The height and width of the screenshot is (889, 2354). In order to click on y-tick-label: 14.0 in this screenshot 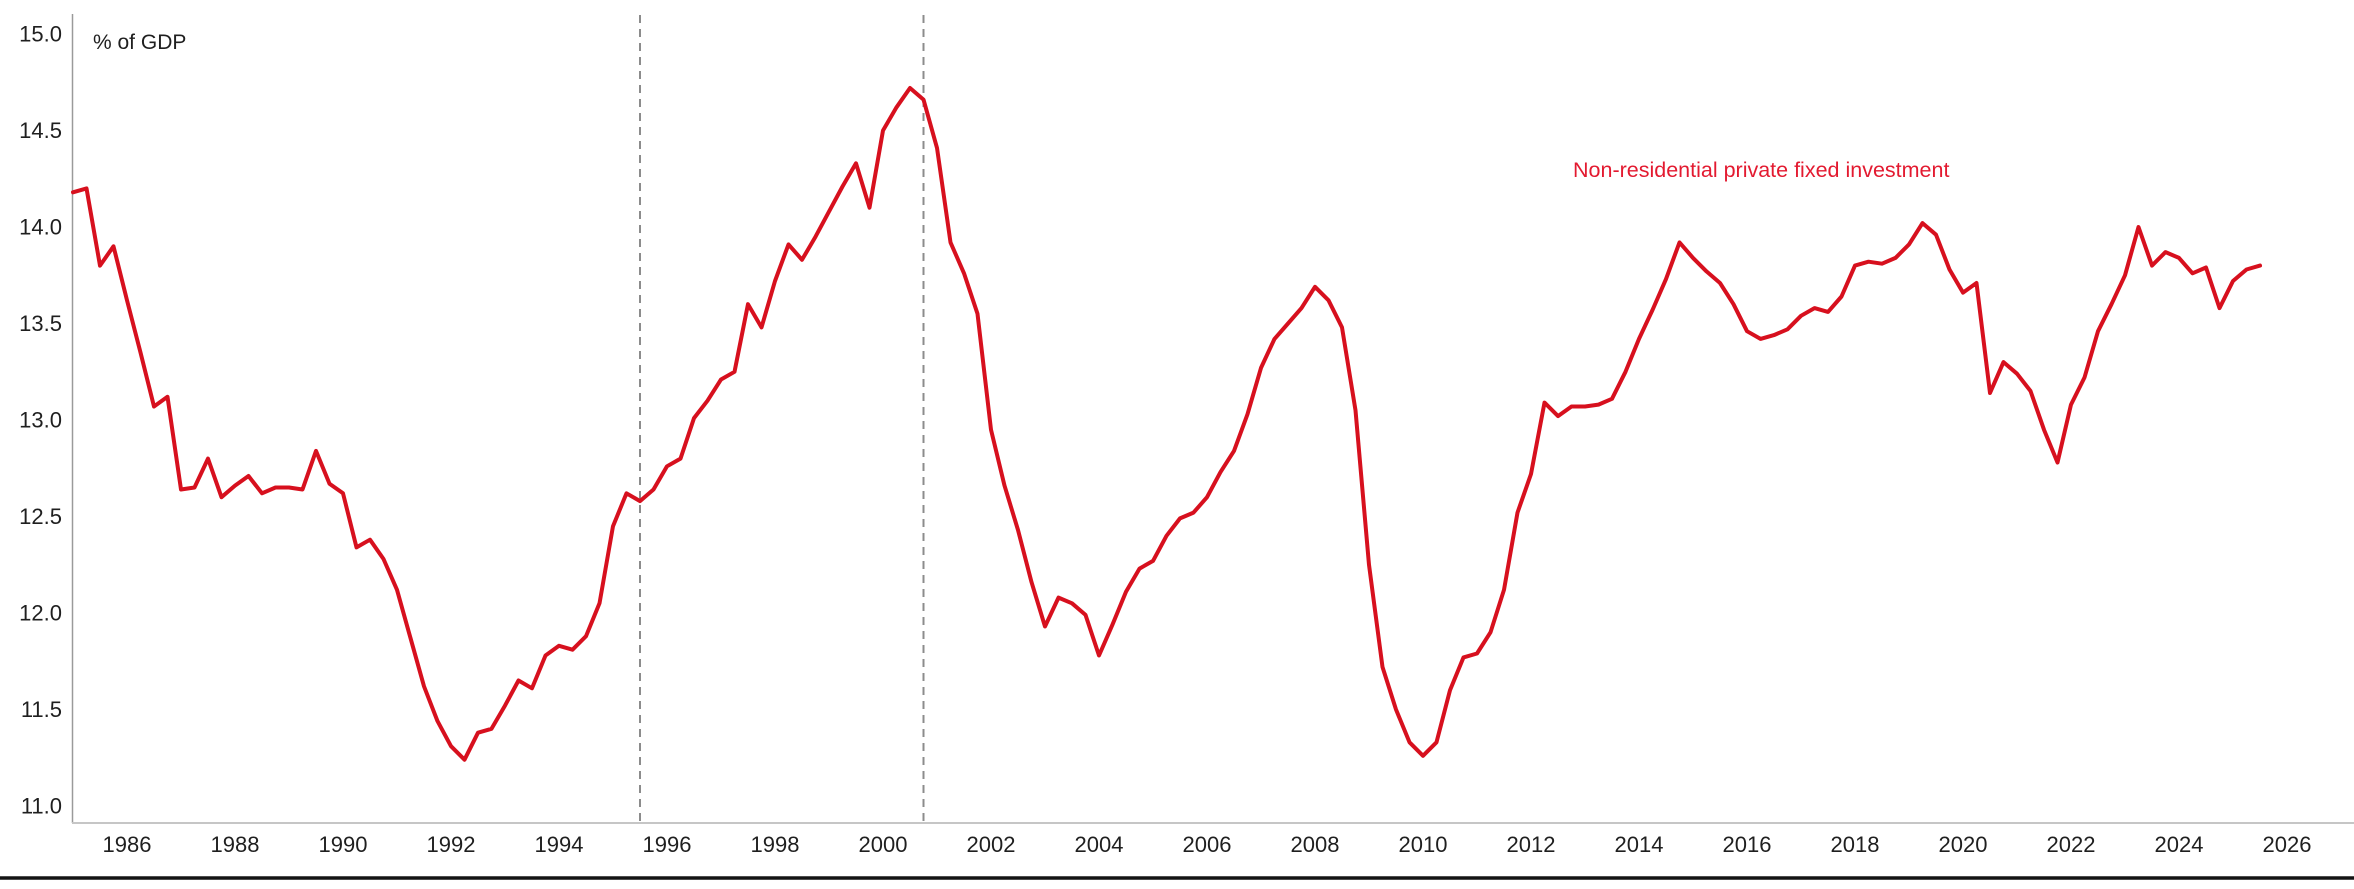, I will do `click(40, 227)`.